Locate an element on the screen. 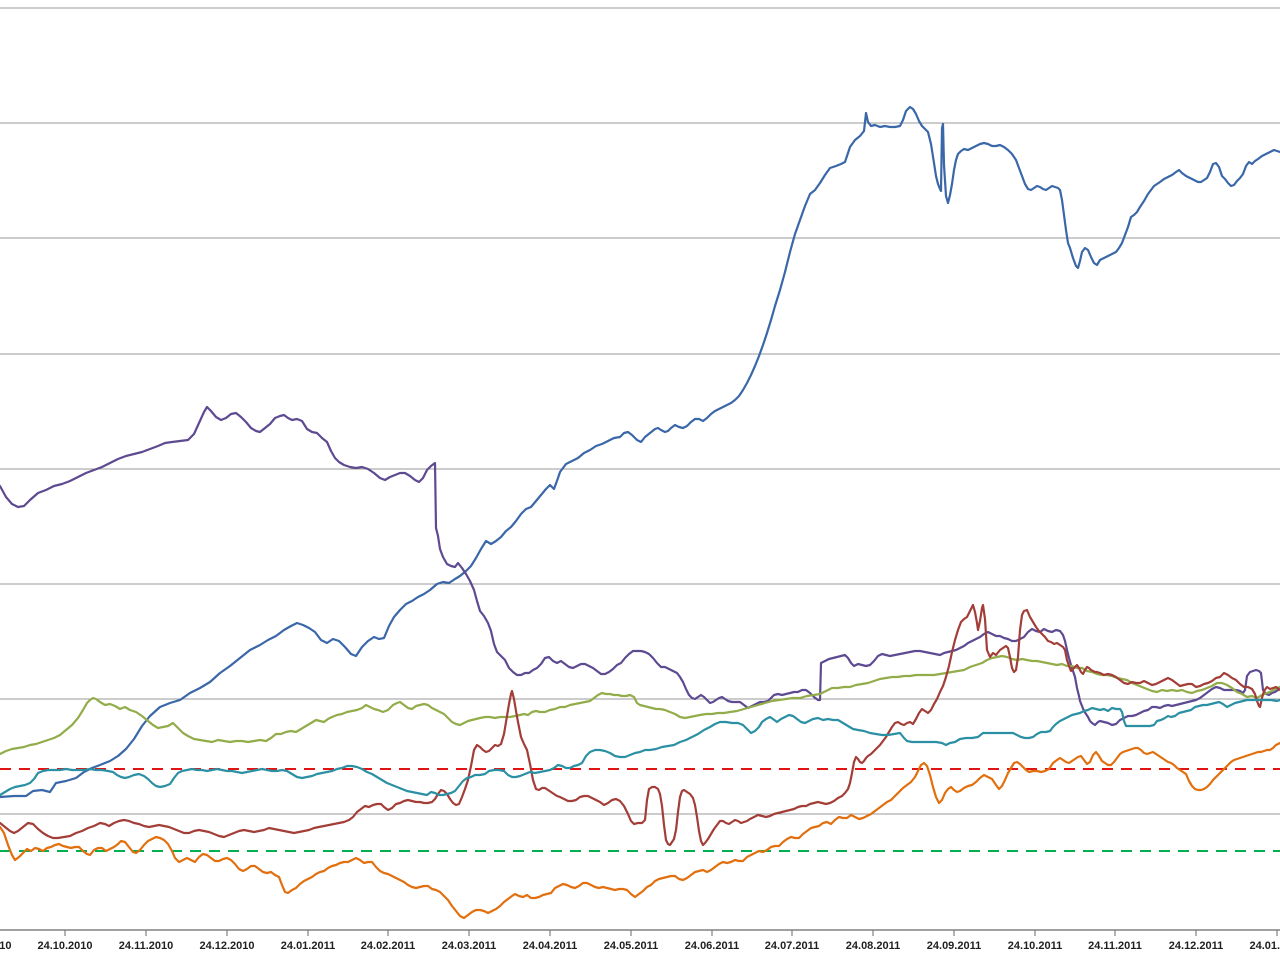 The height and width of the screenshot is (960, 1280). x-axis-tick-label: 24.08.2011 is located at coordinates (873, 946).